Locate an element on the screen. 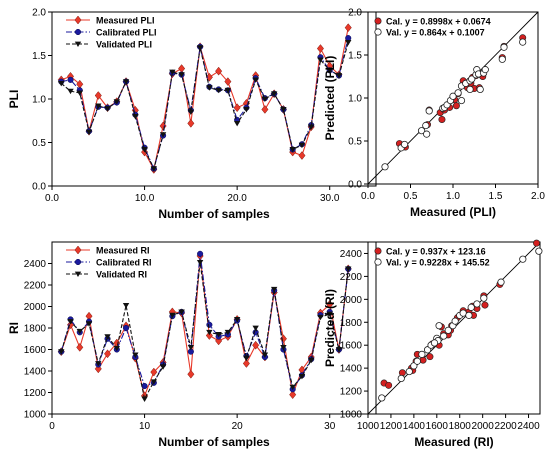 Image resolution: width=550 pixels, height=456 pixels. y-tick-label: 2.0 is located at coordinates (39, 13).